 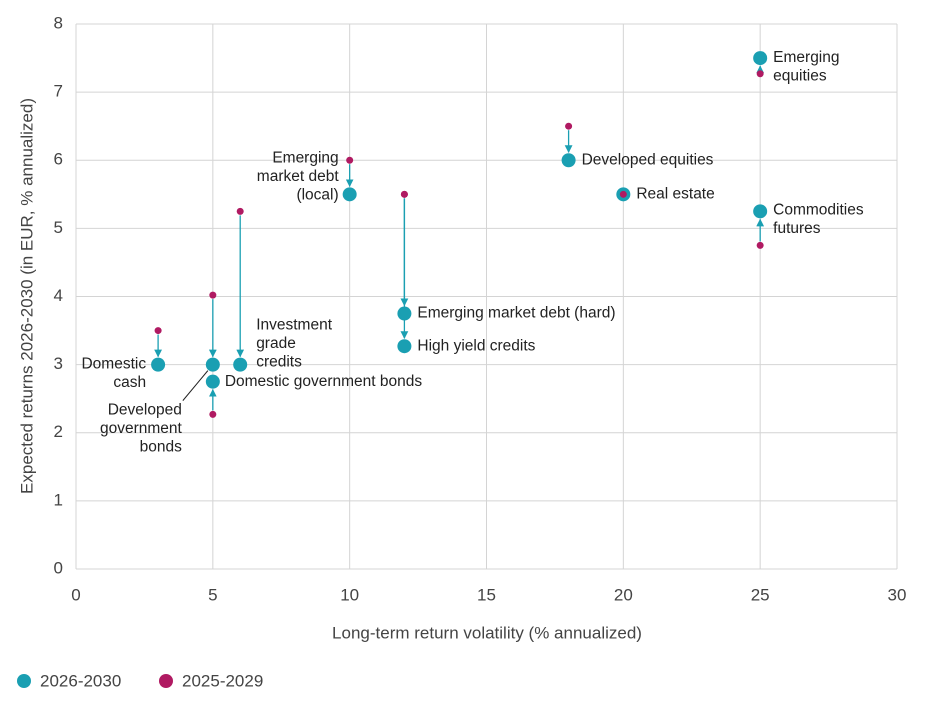 What do you see at coordinates (324, 381) in the screenshot?
I see `point-label: Domestic government bonds` at bounding box center [324, 381].